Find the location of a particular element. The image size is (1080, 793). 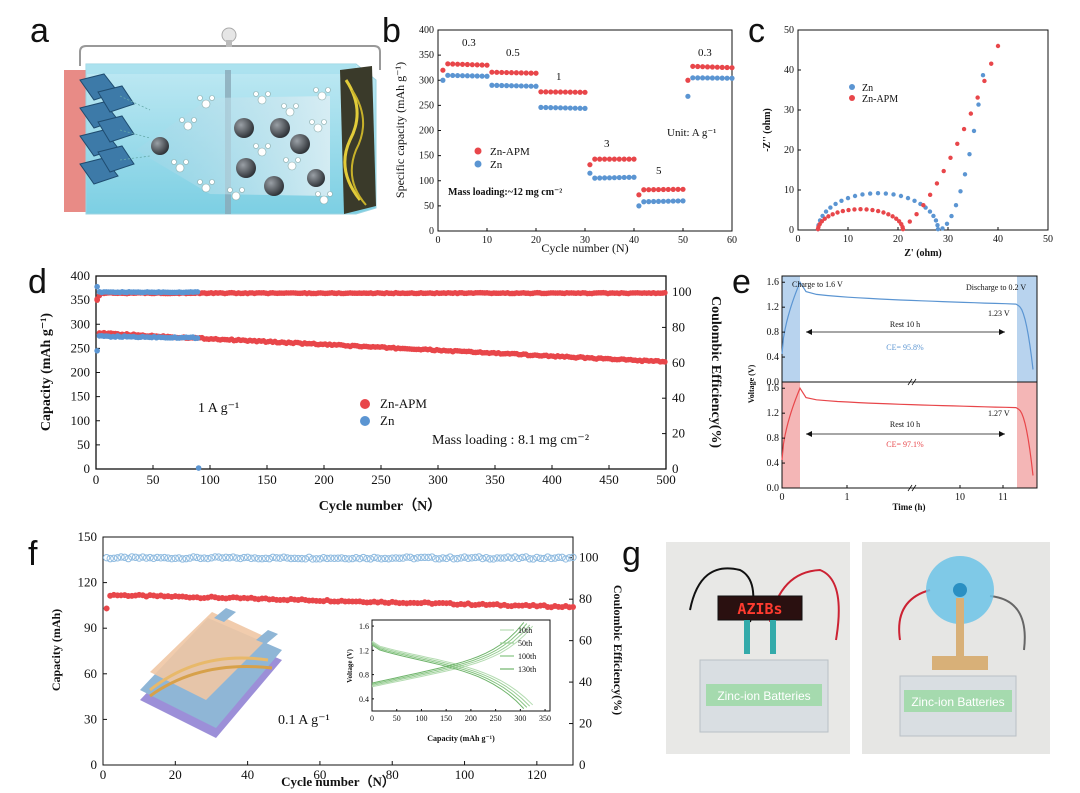

y-tick-label: 400 is located at coordinates (81, 275).